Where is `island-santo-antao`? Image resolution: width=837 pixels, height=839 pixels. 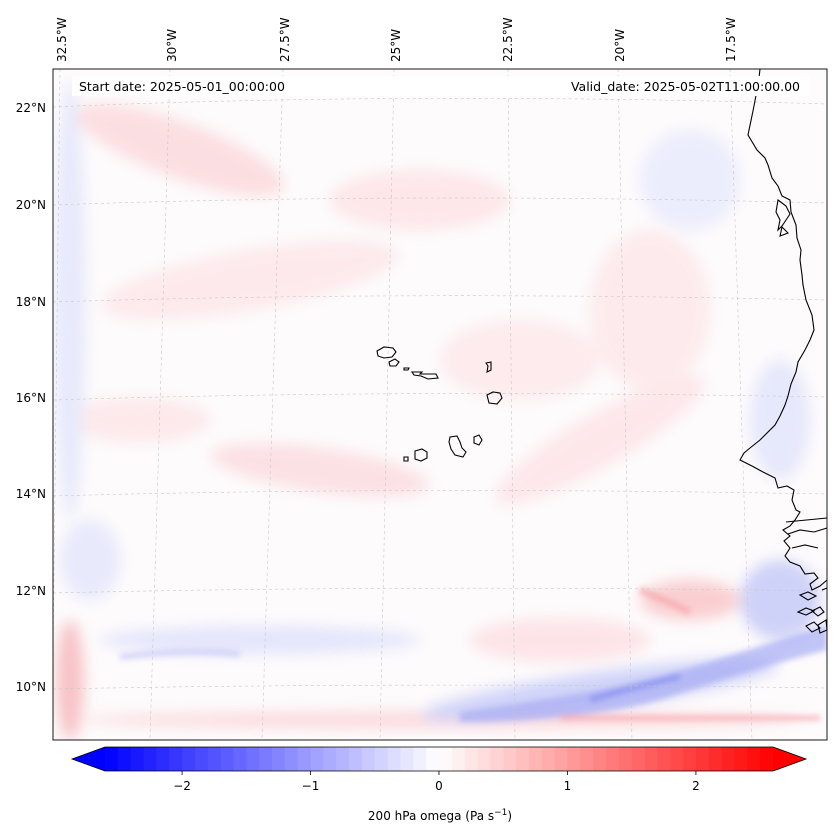
island-santo-antao is located at coordinates (386, 352).